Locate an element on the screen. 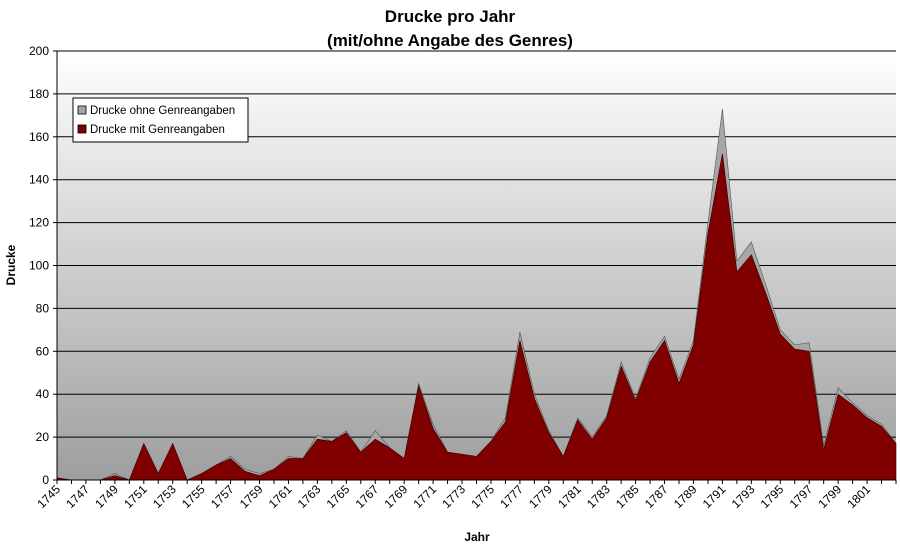 This screenshot has width=900, height=550. x-tick-label-1795: 1795 is located at coordinates (772, 496).